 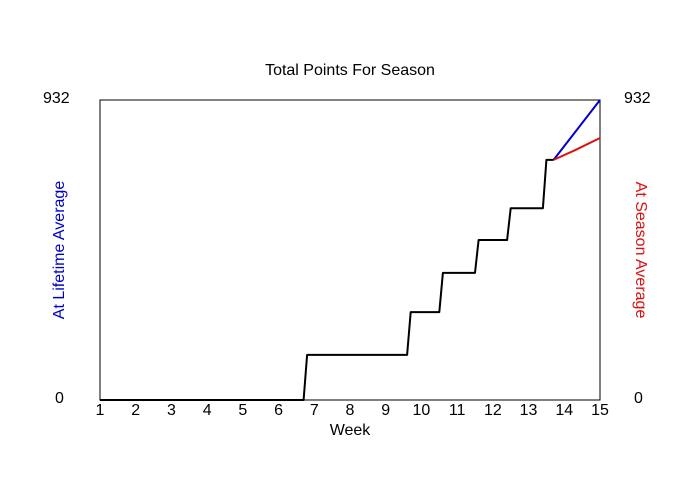 I want to click on x-tick-label: 13, so click(x=528, y=410).